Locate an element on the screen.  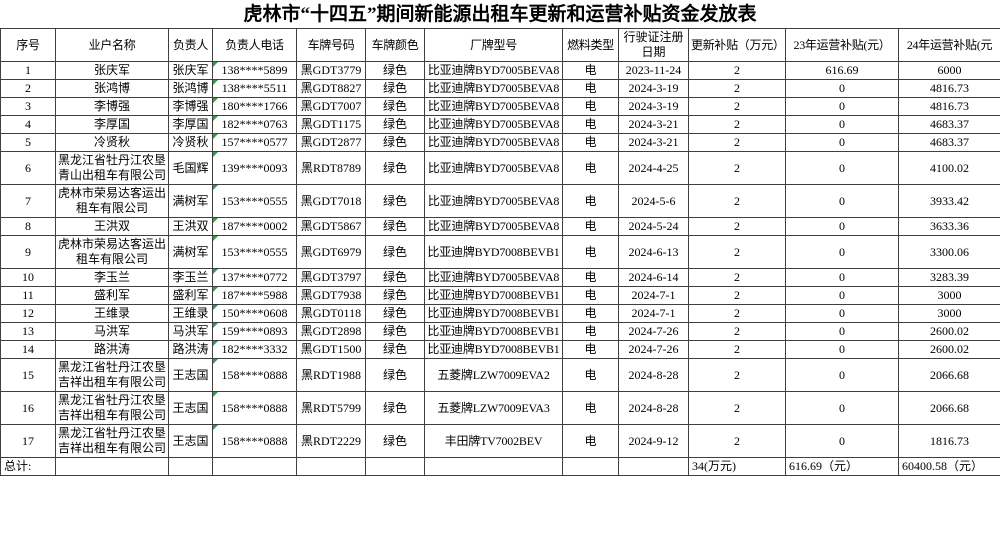
cell-subsidy-2024: 2066.68 is located at coordinates (949, 408).